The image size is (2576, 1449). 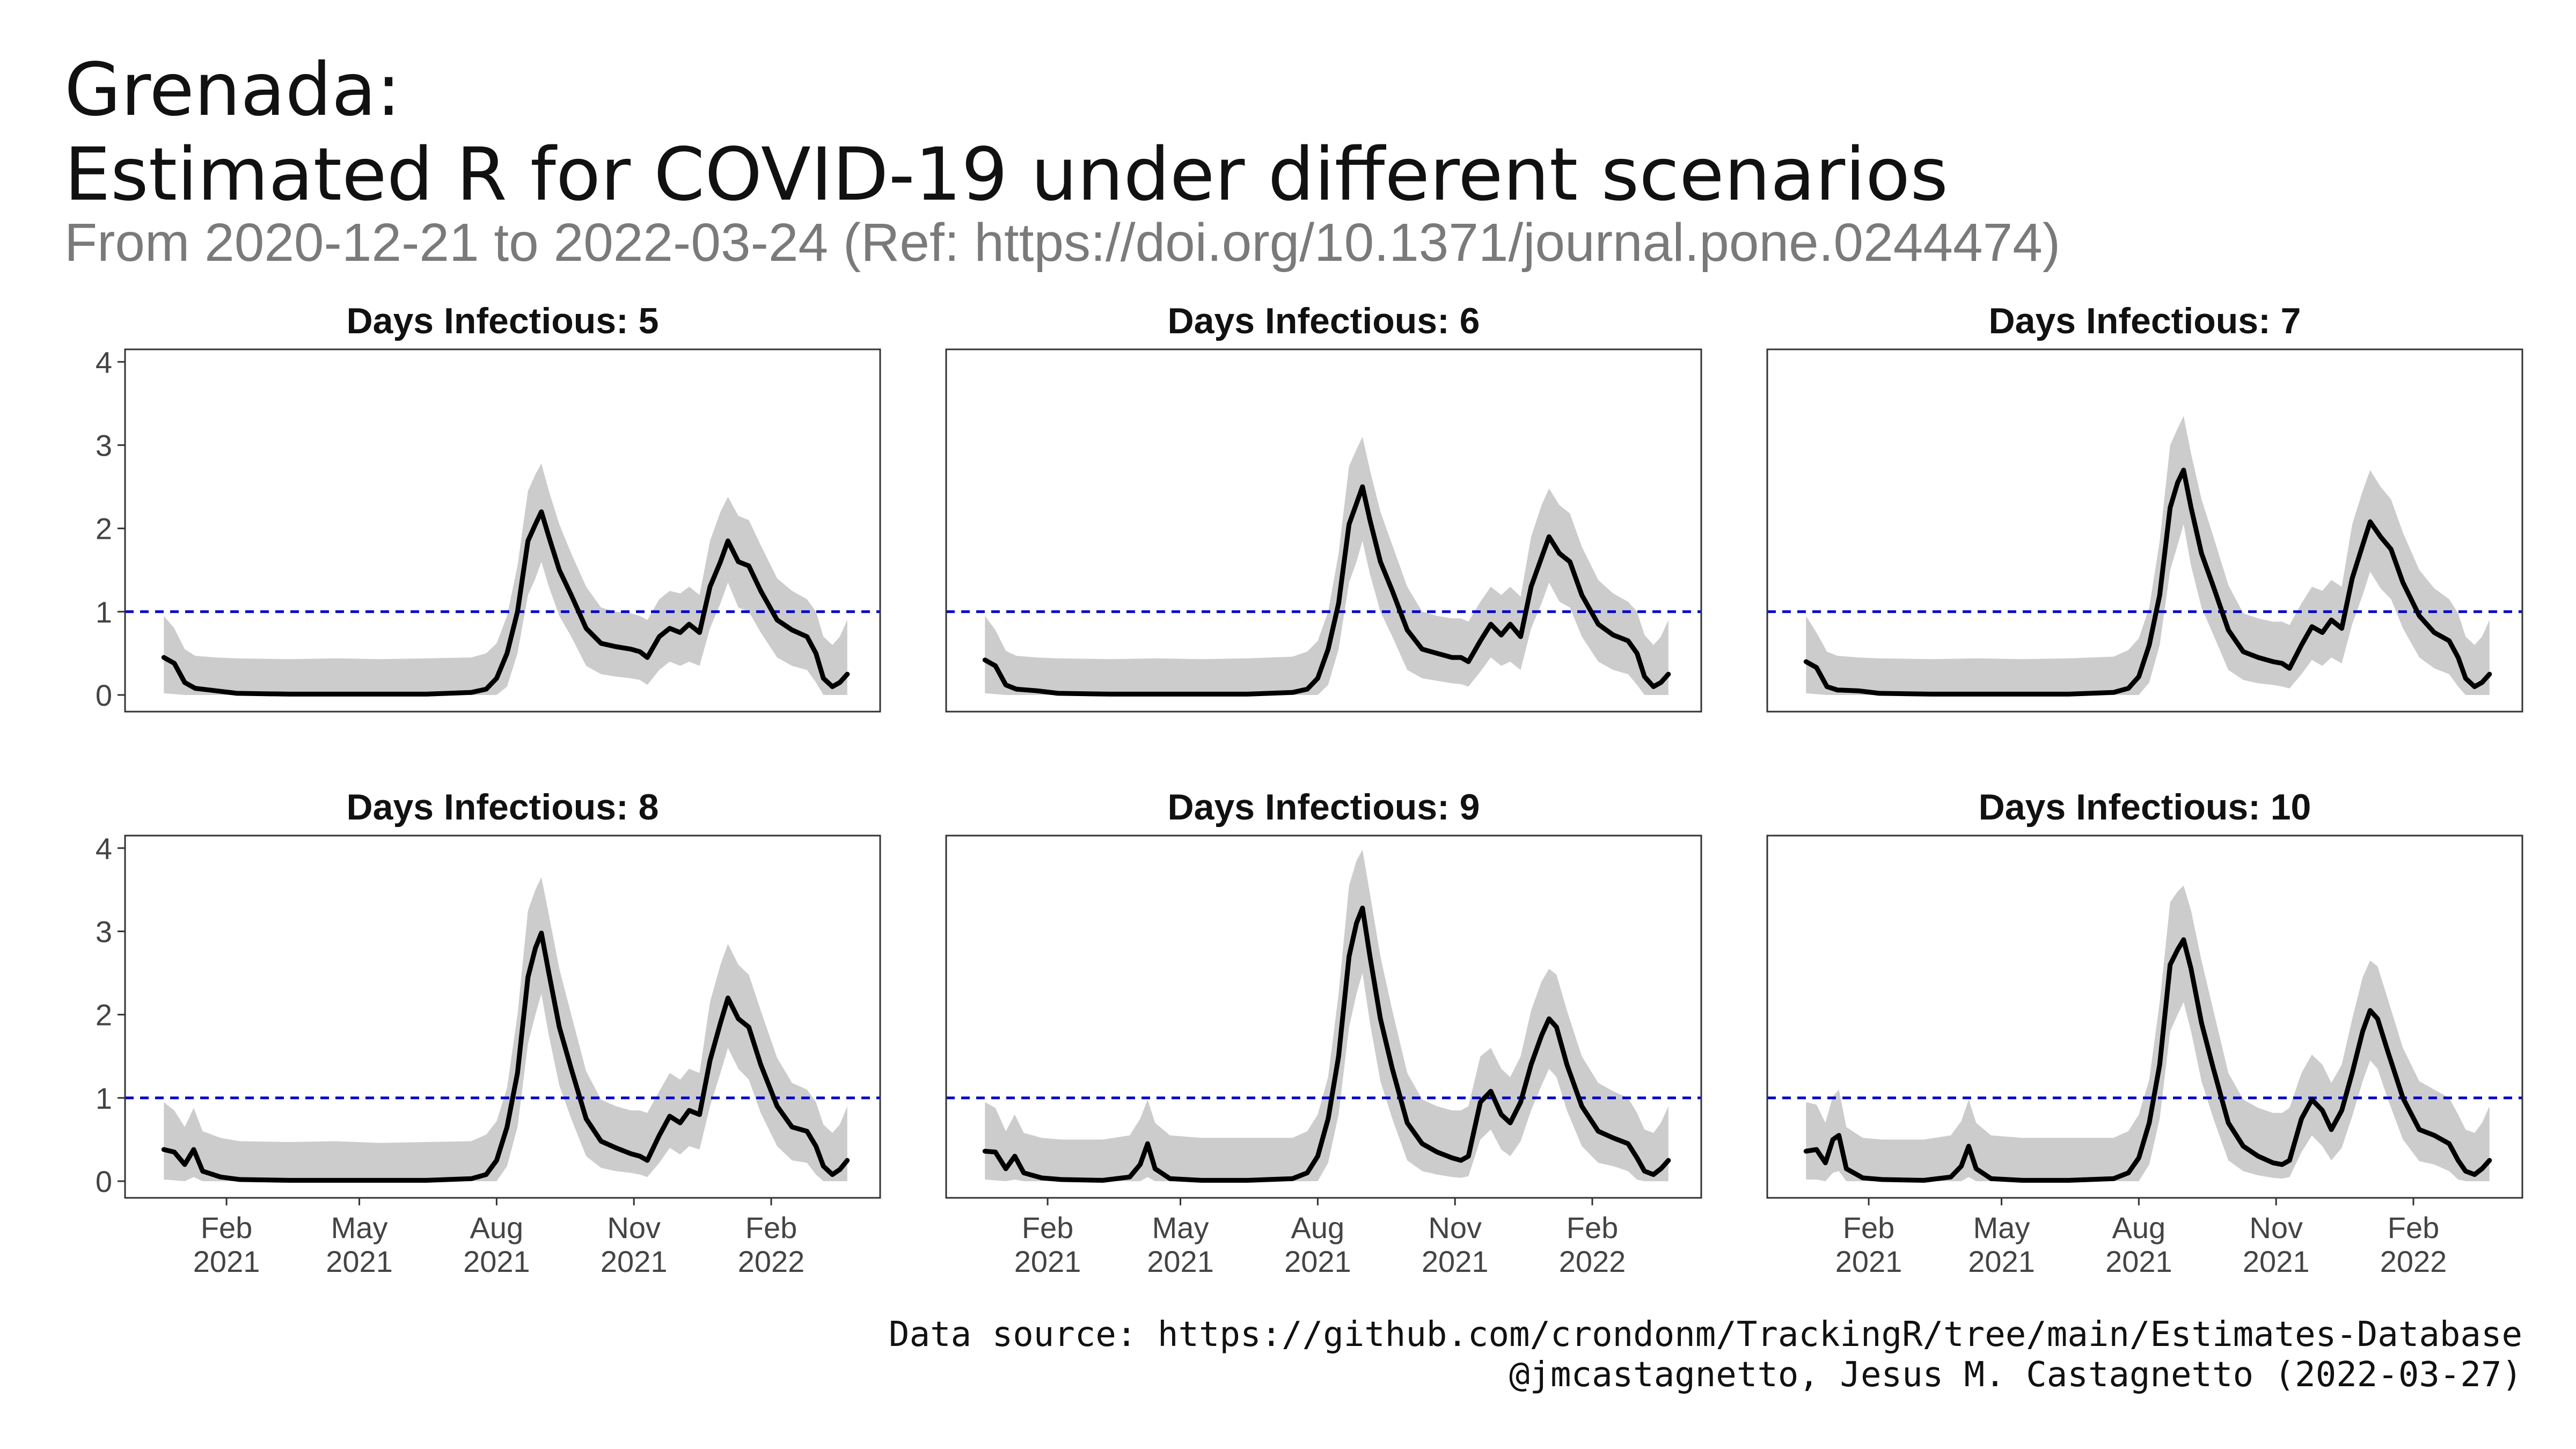 What do you see at coordinates (2145, 321) in the screenshot?
I see `facet-title: Days Infectious: 7` at bounding box center [2145, 321].